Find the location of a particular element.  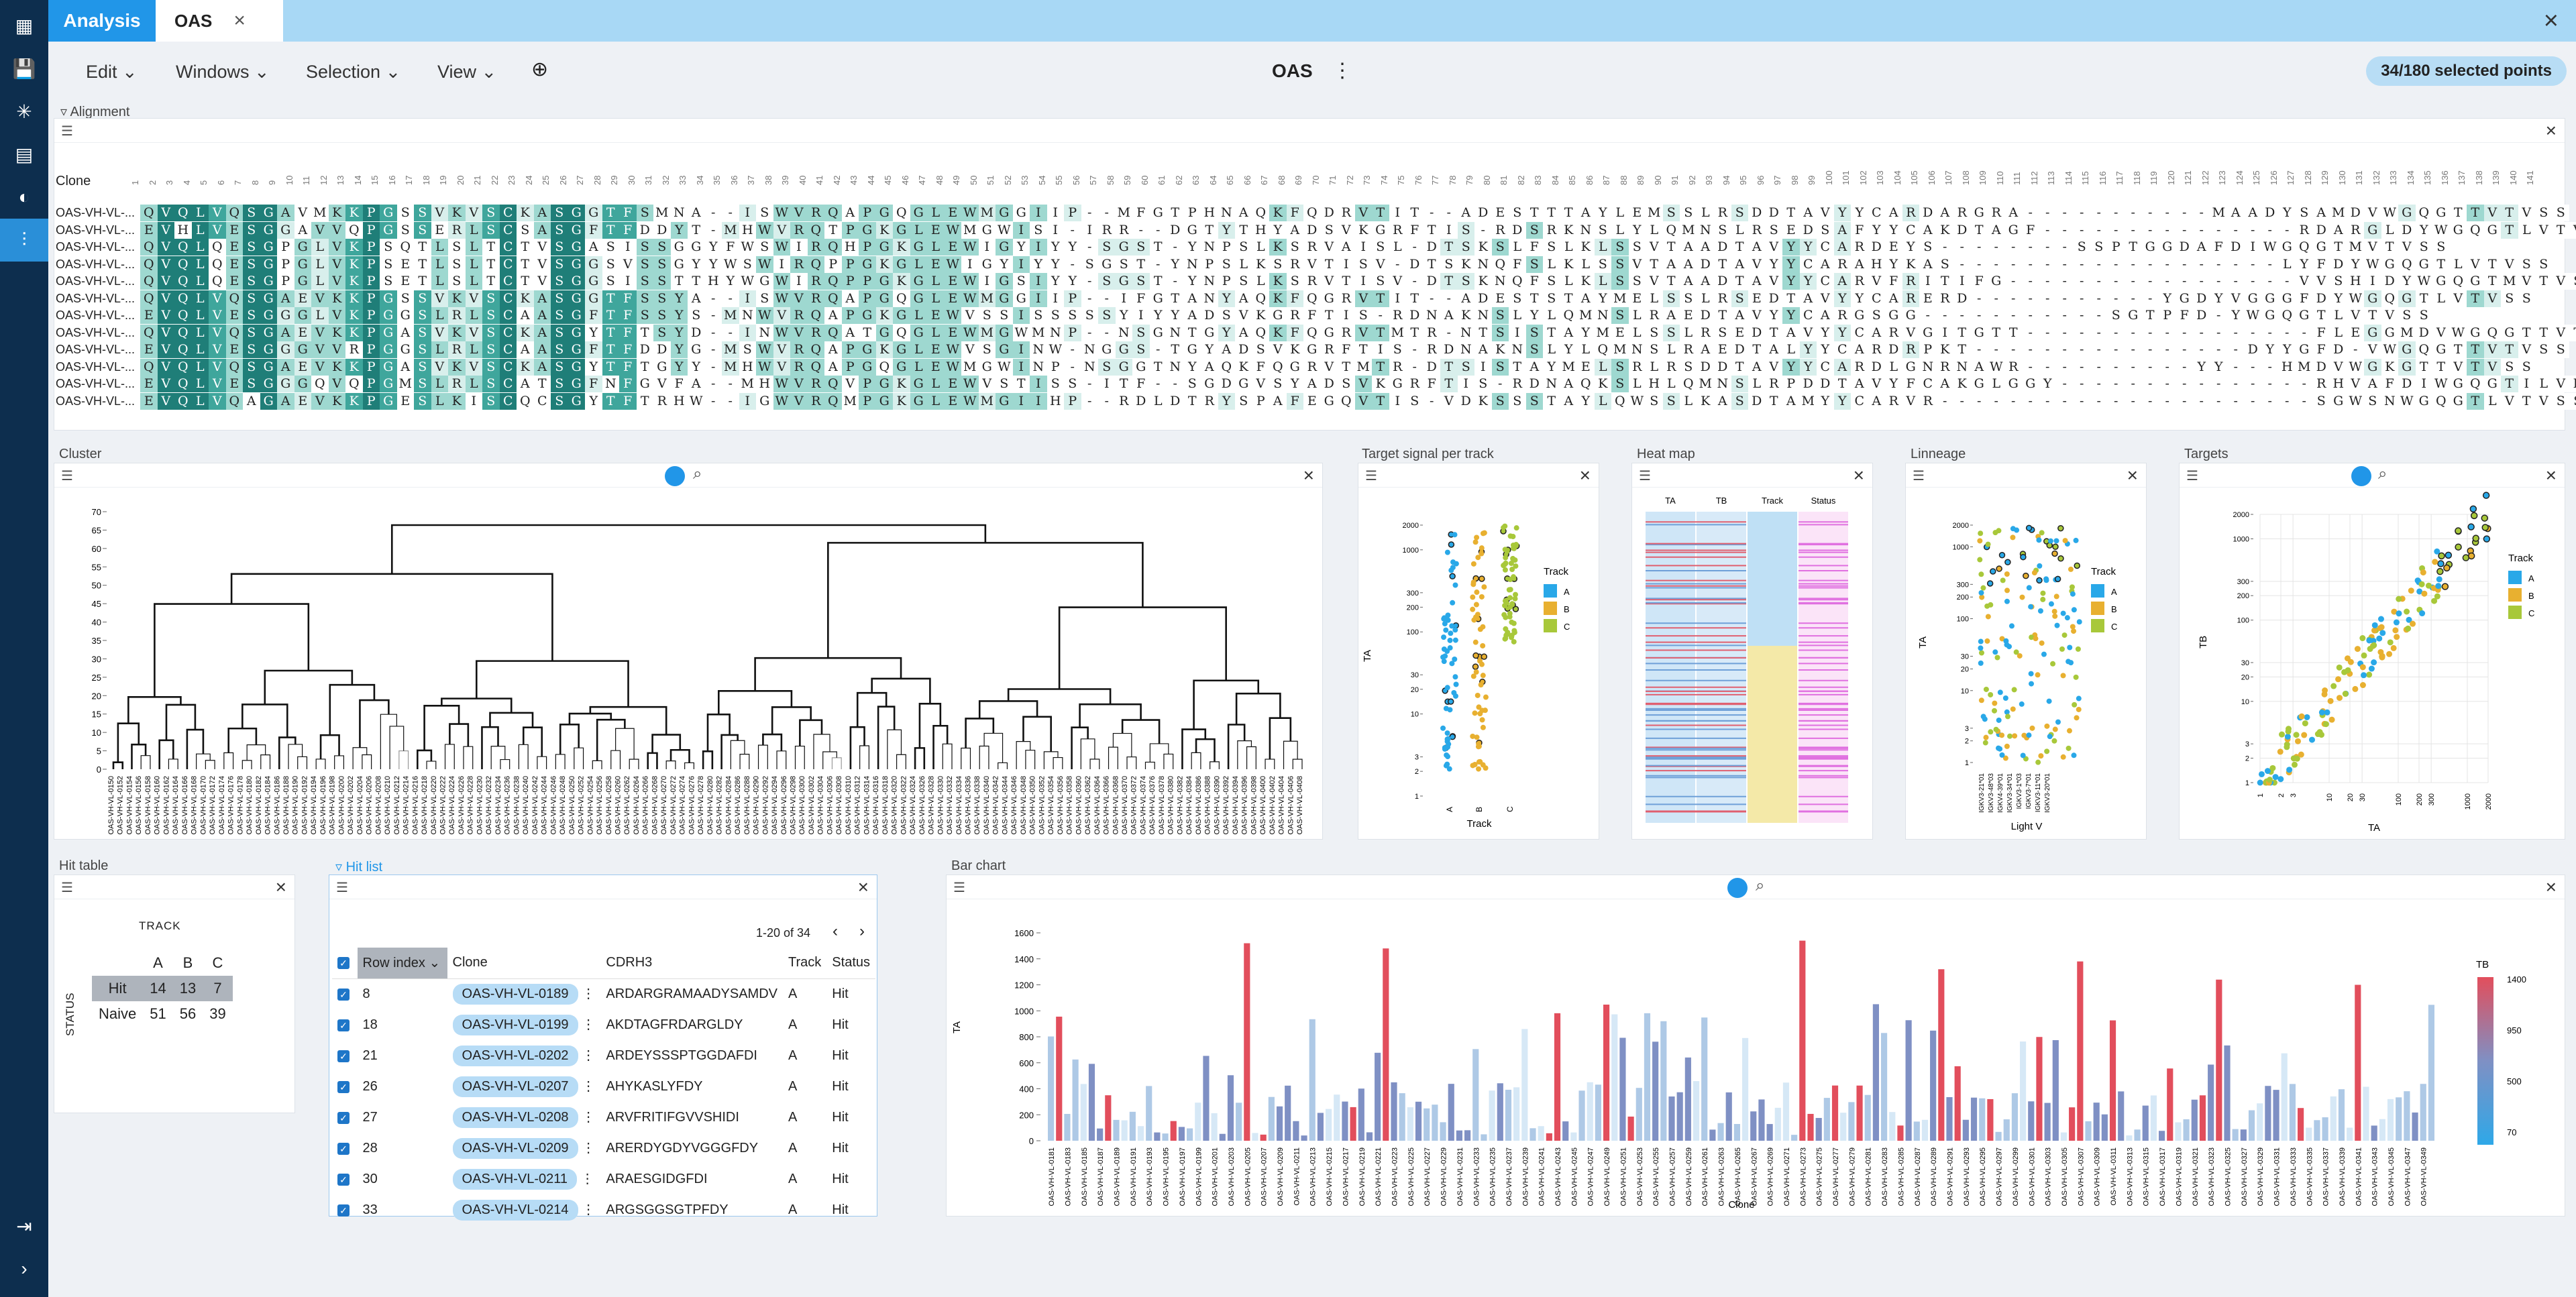

clone-cell: OAS-VH-VL-0189 ⋮ is located at coordinates (524, 994).